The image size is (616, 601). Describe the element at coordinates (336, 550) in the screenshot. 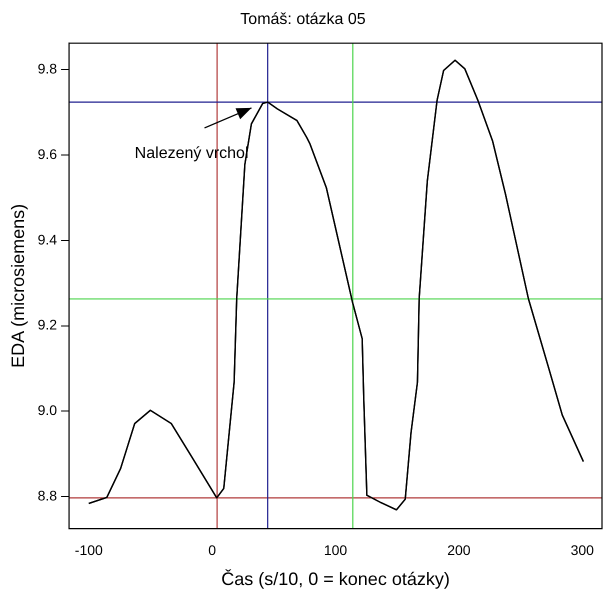

I see `x-tick-label: 100` at that location.